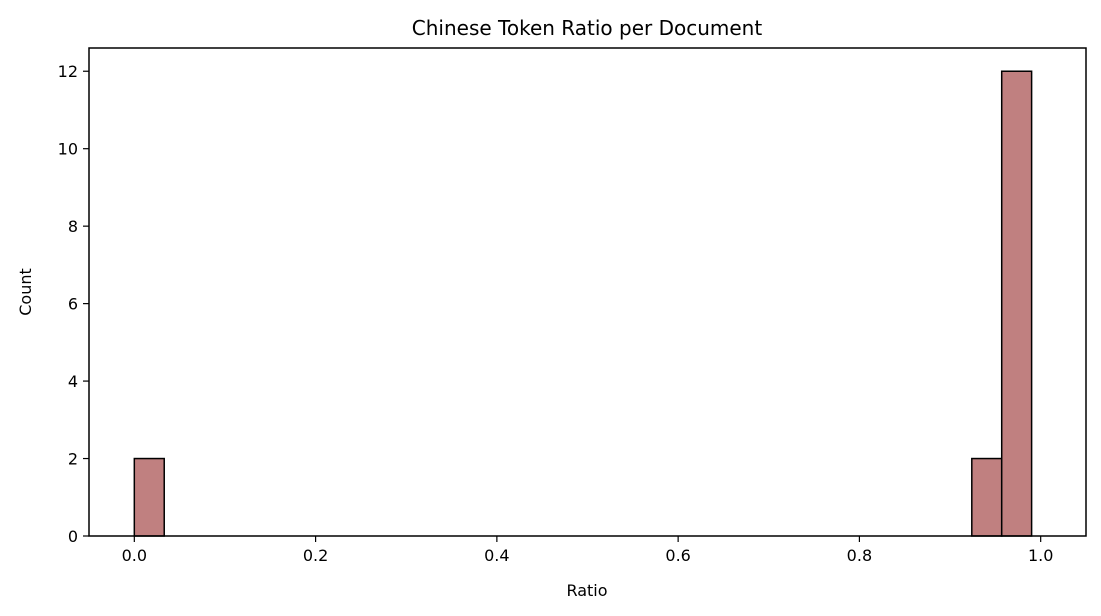 This screenshot has width=1101, height=616. I want to click on y-tick-label: 10, so click(68, 149).